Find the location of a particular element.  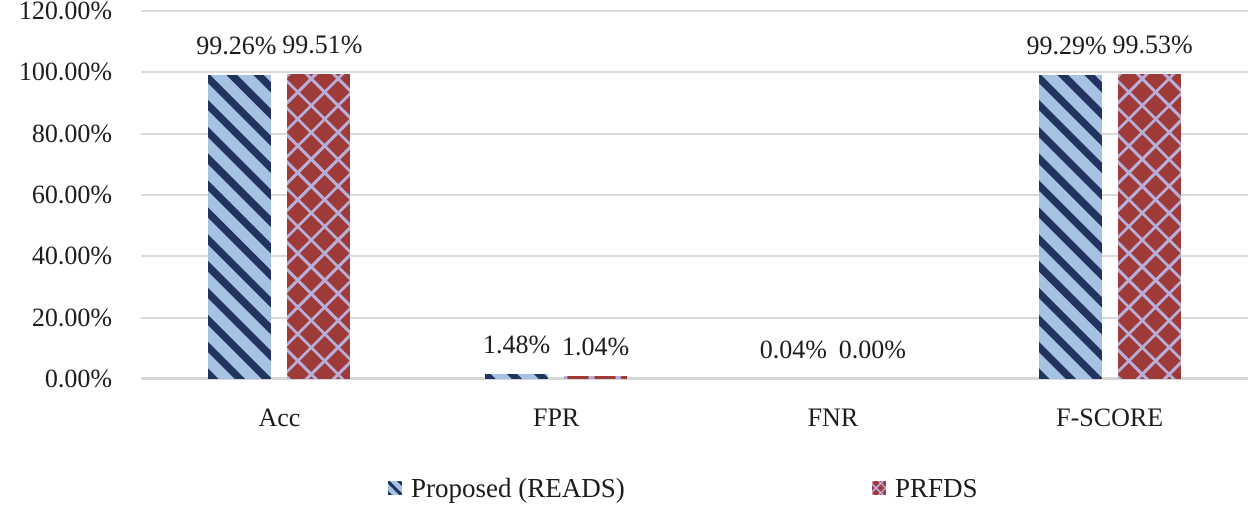

y-axis-tick-label: 20.00% is located at coordinates (71, 317).